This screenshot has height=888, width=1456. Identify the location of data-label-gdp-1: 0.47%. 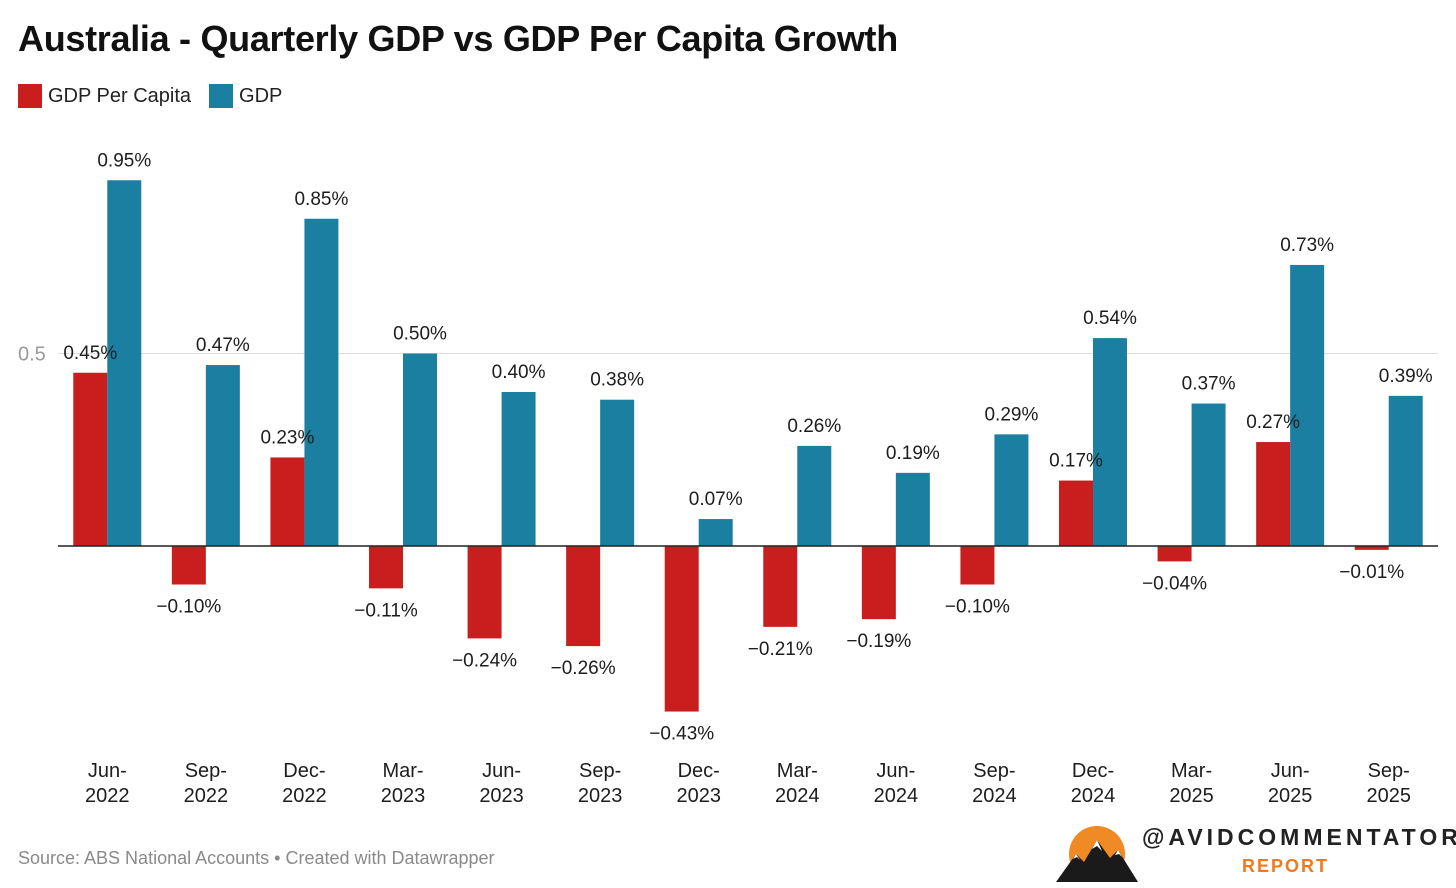
(223, 345).